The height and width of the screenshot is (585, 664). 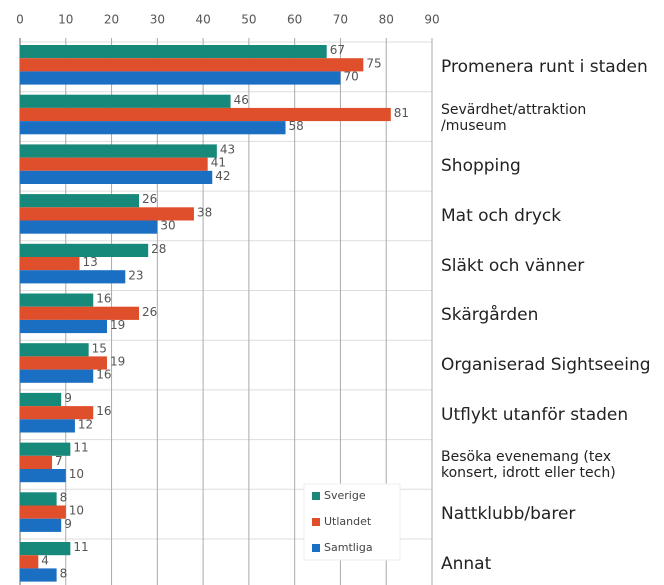 What do you see at coordinates (204, 212) in the screenshot?
I see `value-label: 38` at bounding box center [204, 212].